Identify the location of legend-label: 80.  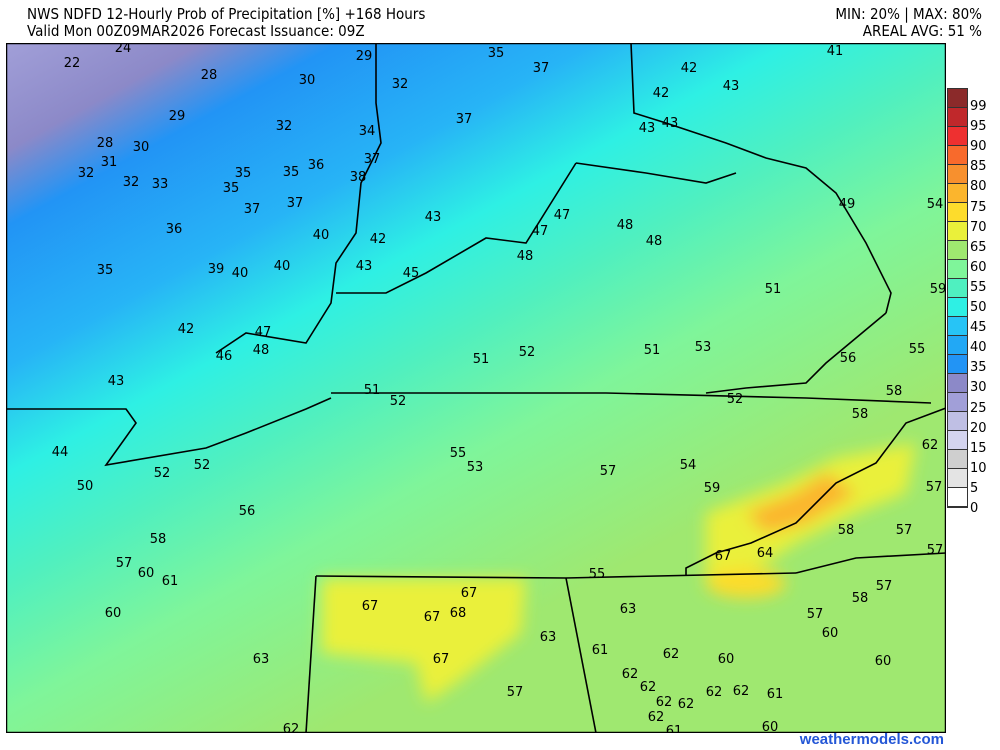
(978, 187).